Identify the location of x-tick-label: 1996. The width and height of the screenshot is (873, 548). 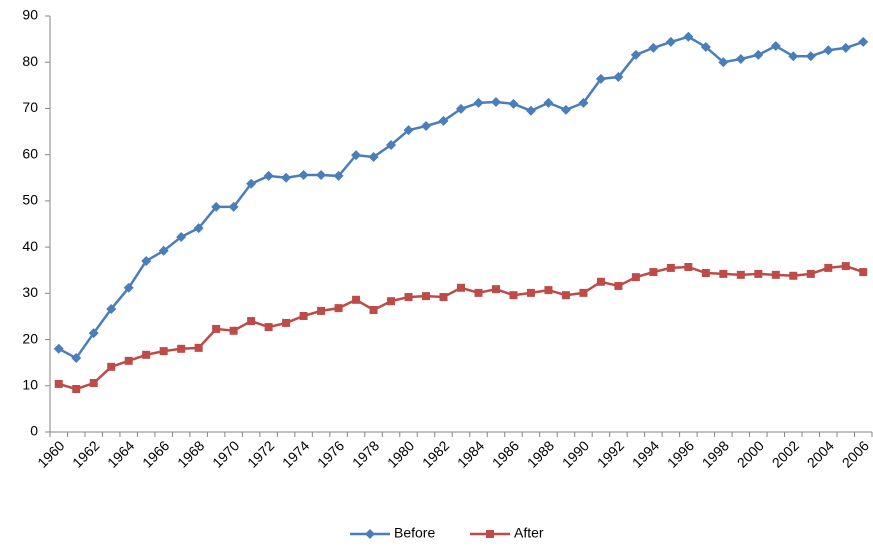
(680, 453).